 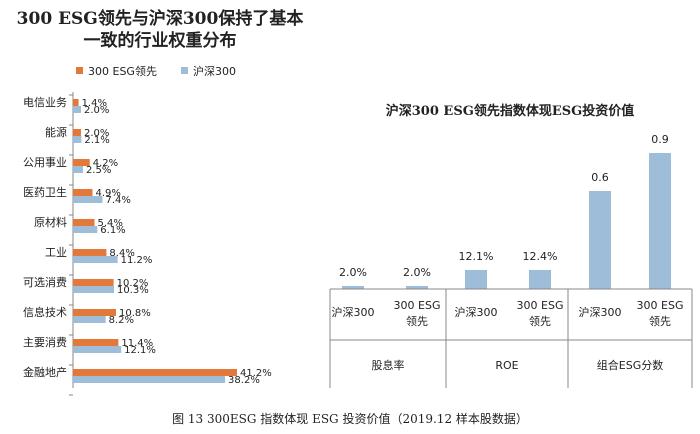 I want to click on value-label-hs300: 7.4%, so click(x=117, y=200).